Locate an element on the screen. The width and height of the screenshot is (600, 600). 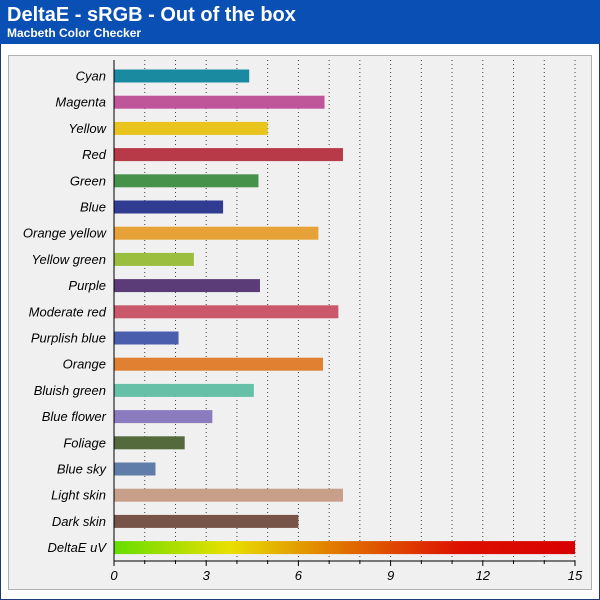
bar-orange-yellow is located at coordinates (216, 233).